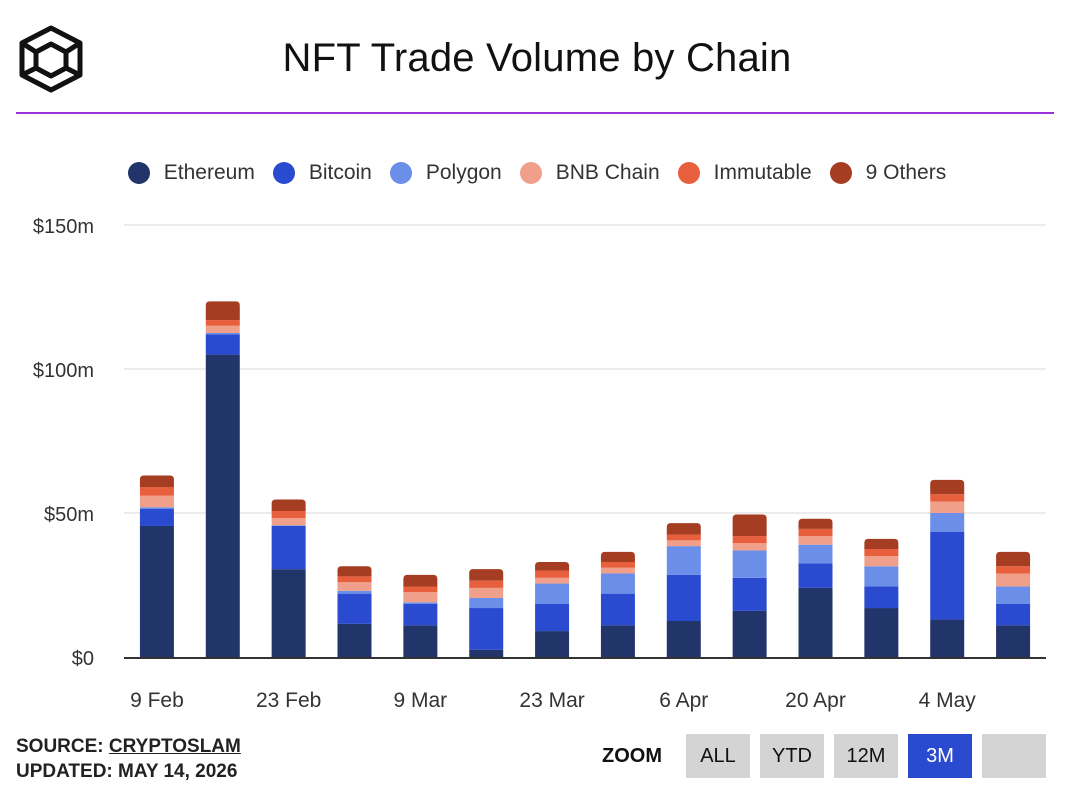  Describe the element at coordinates (62, 746) in the screenshot. I see `source-label: SOURCE:` at that location.